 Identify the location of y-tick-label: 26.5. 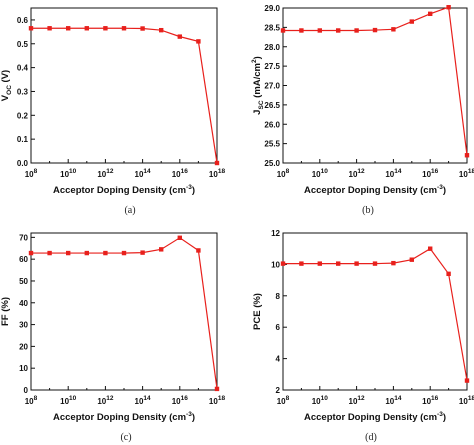
(272, 105).